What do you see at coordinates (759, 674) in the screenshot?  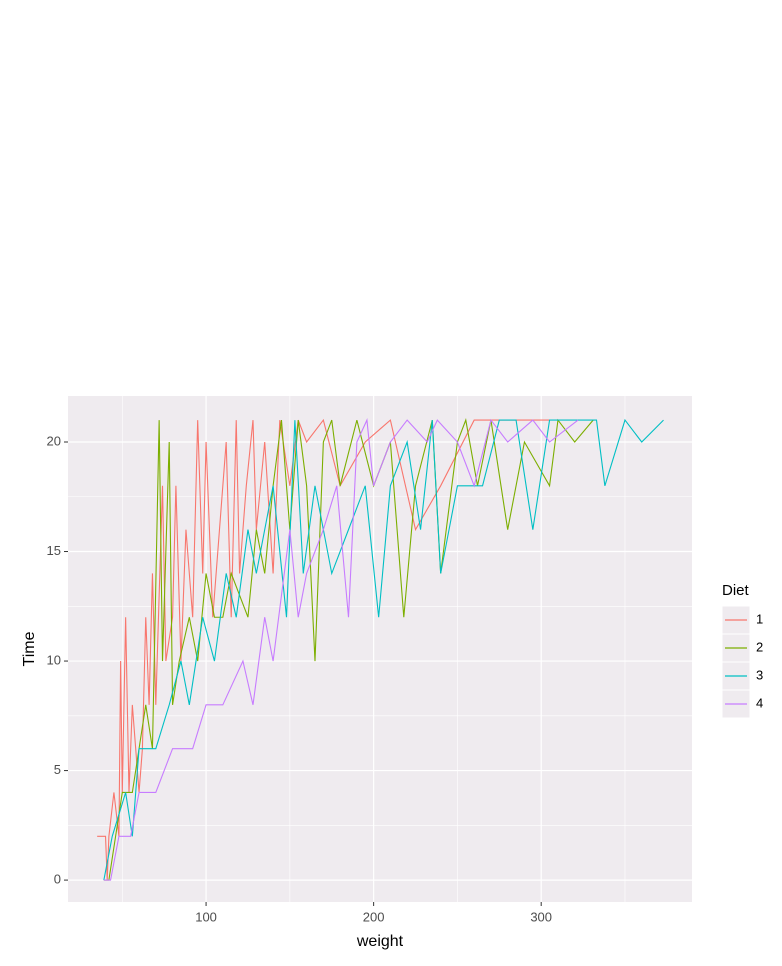 I see `legend-label: 3` at bounding box center [759, 674].